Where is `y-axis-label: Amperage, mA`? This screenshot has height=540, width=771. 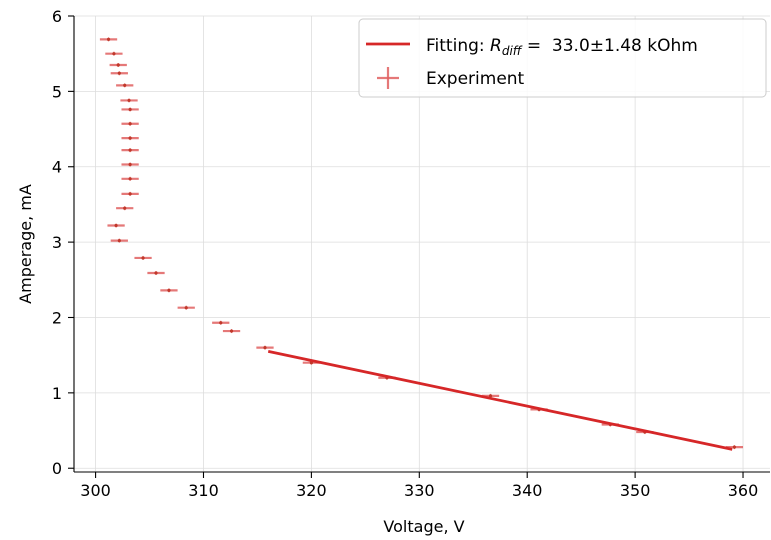
y-axis-label: Amperage, mA is located at coordinates (25, 244).